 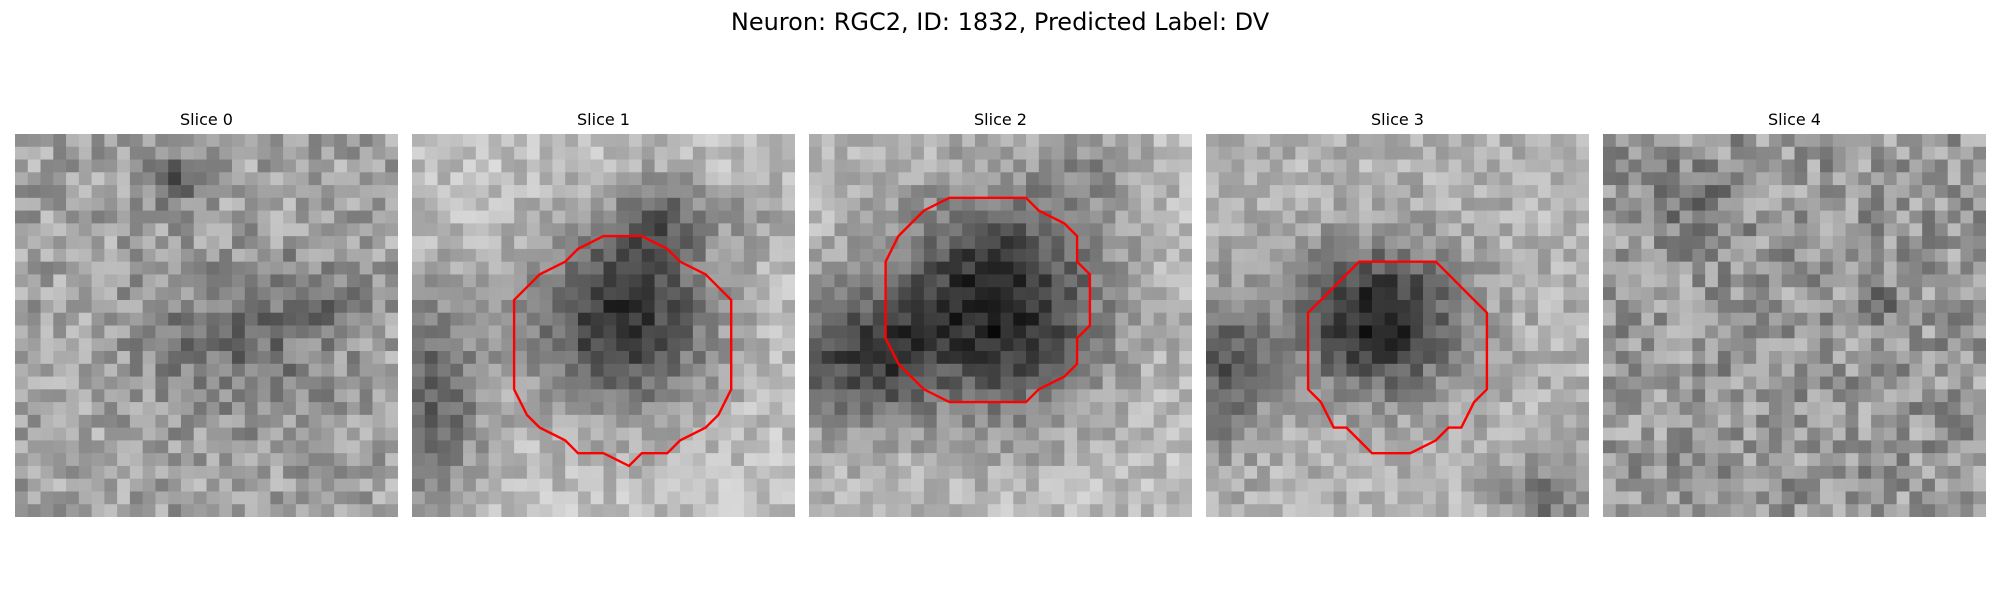 I want to click on slice-panel-0: Slice 0, so click(x=206, y=312).